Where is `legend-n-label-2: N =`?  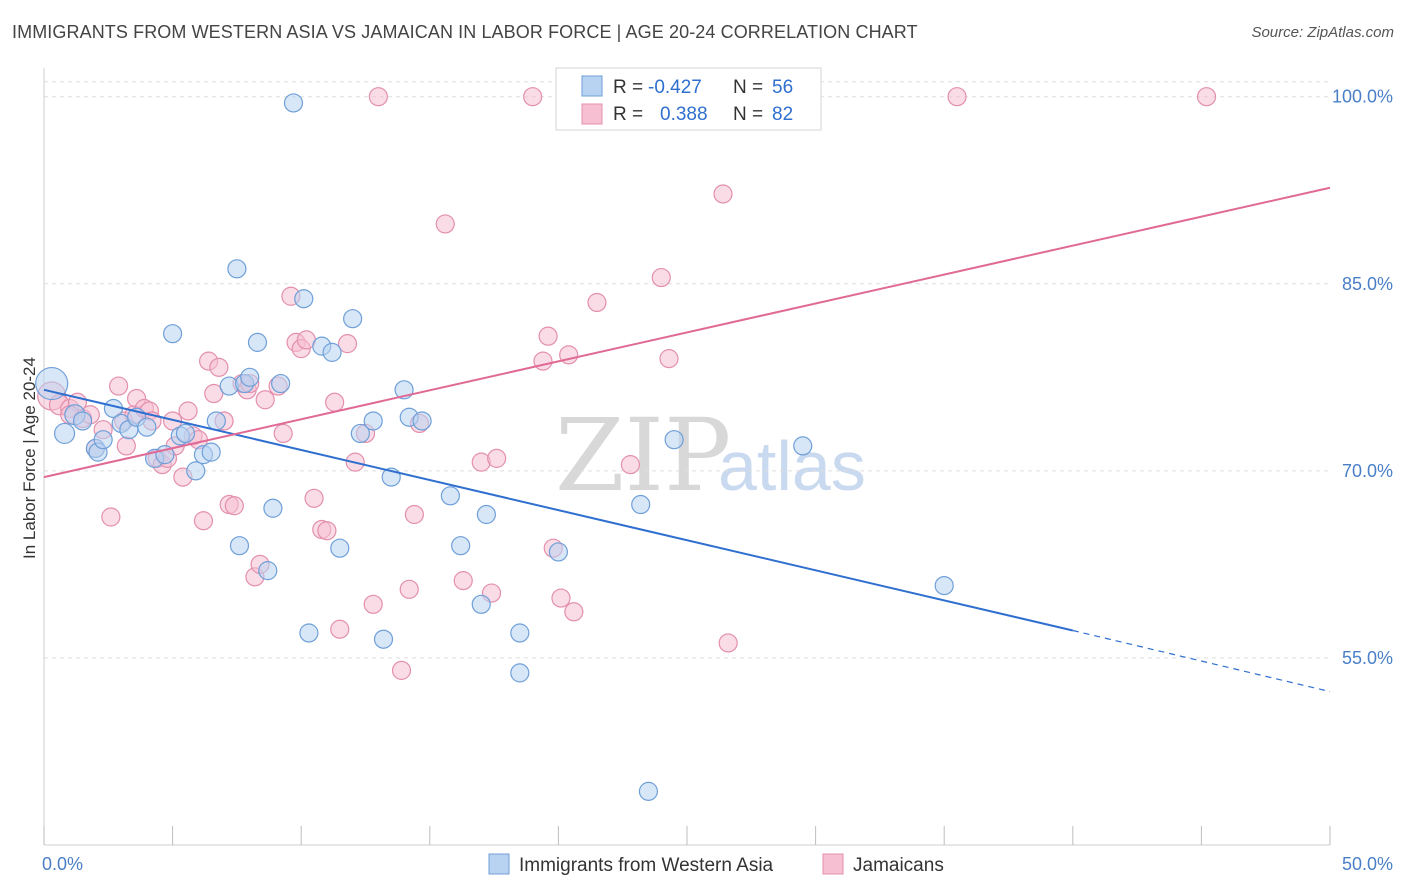 legend-n-label-2: N = is located at coordinates (748, 114).